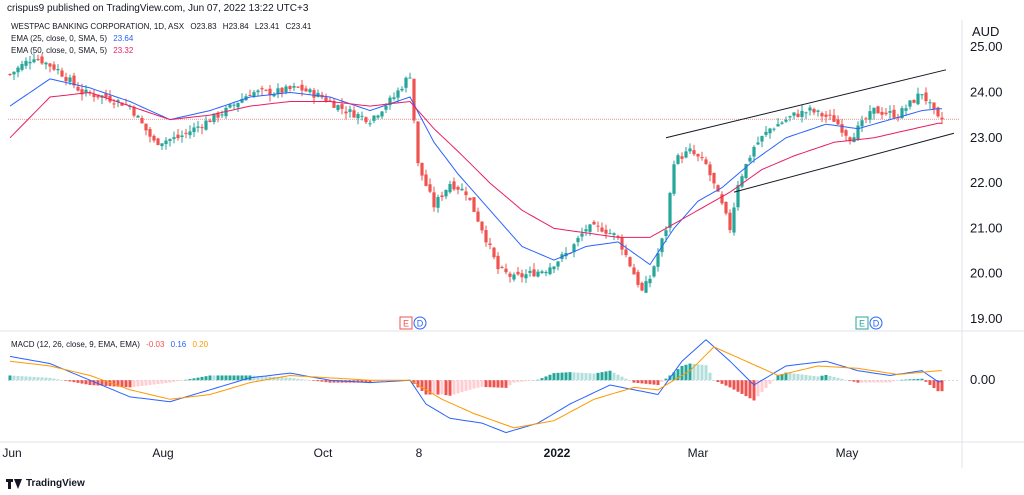 The height and width of the screenshot is (495, 1024). What do you see at coordinates (203, 26) in the screenshot?
I see `ohlc-open: O23.83` at bounding box center [203, 26].